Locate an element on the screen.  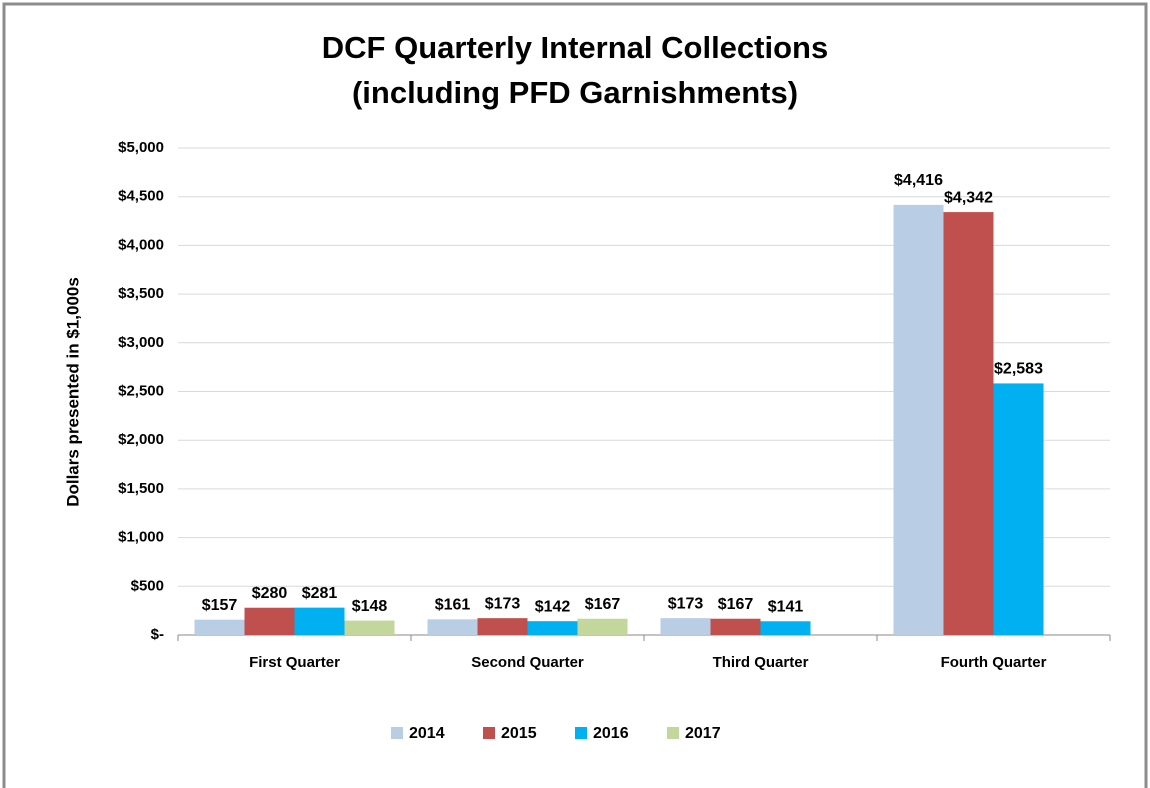
data-label: $4,342 is located at coordinates (968, 197).